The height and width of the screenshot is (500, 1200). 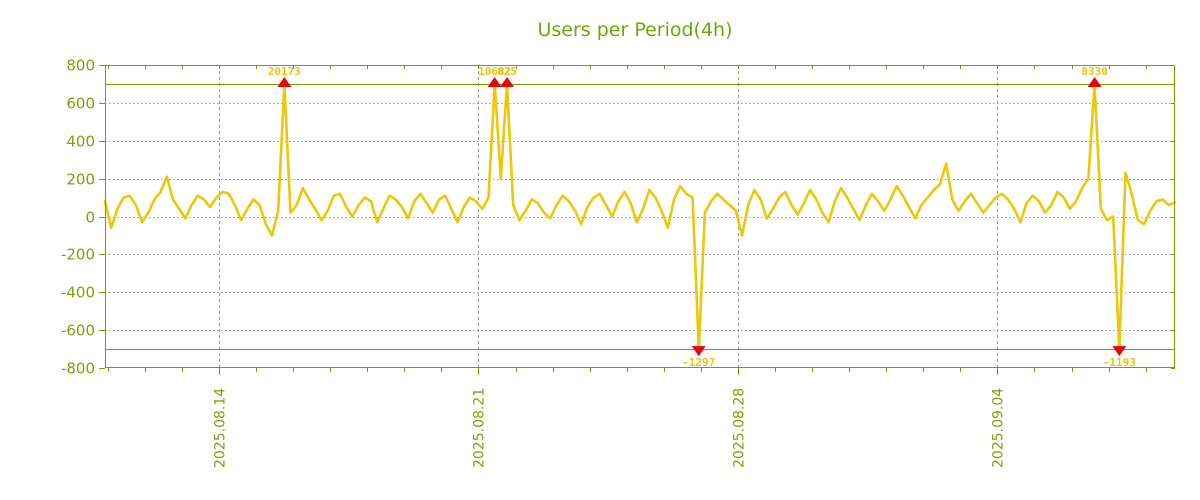 What do you see at coordinates (740, 428) in the screenshot?
I see `x-axis-date-label: 2025.08.28` at bounding box center [740, 428].